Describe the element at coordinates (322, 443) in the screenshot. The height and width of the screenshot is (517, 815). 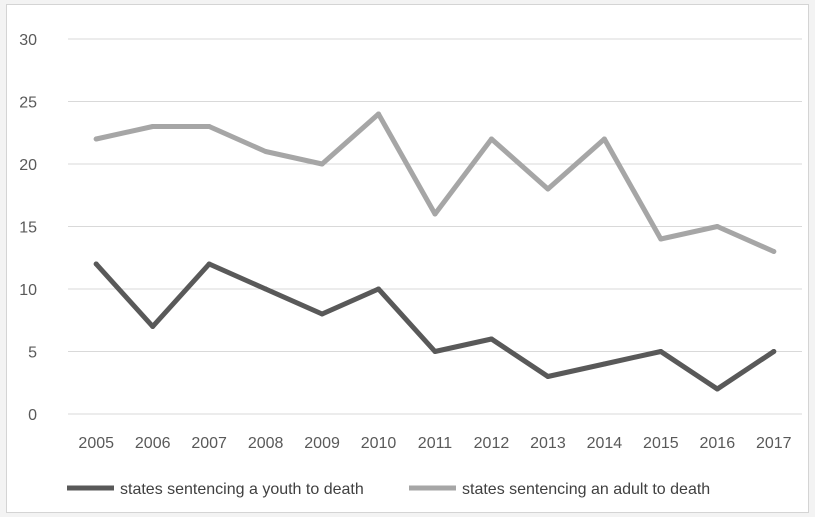
I see `x-tick-label: 2009` at that location.